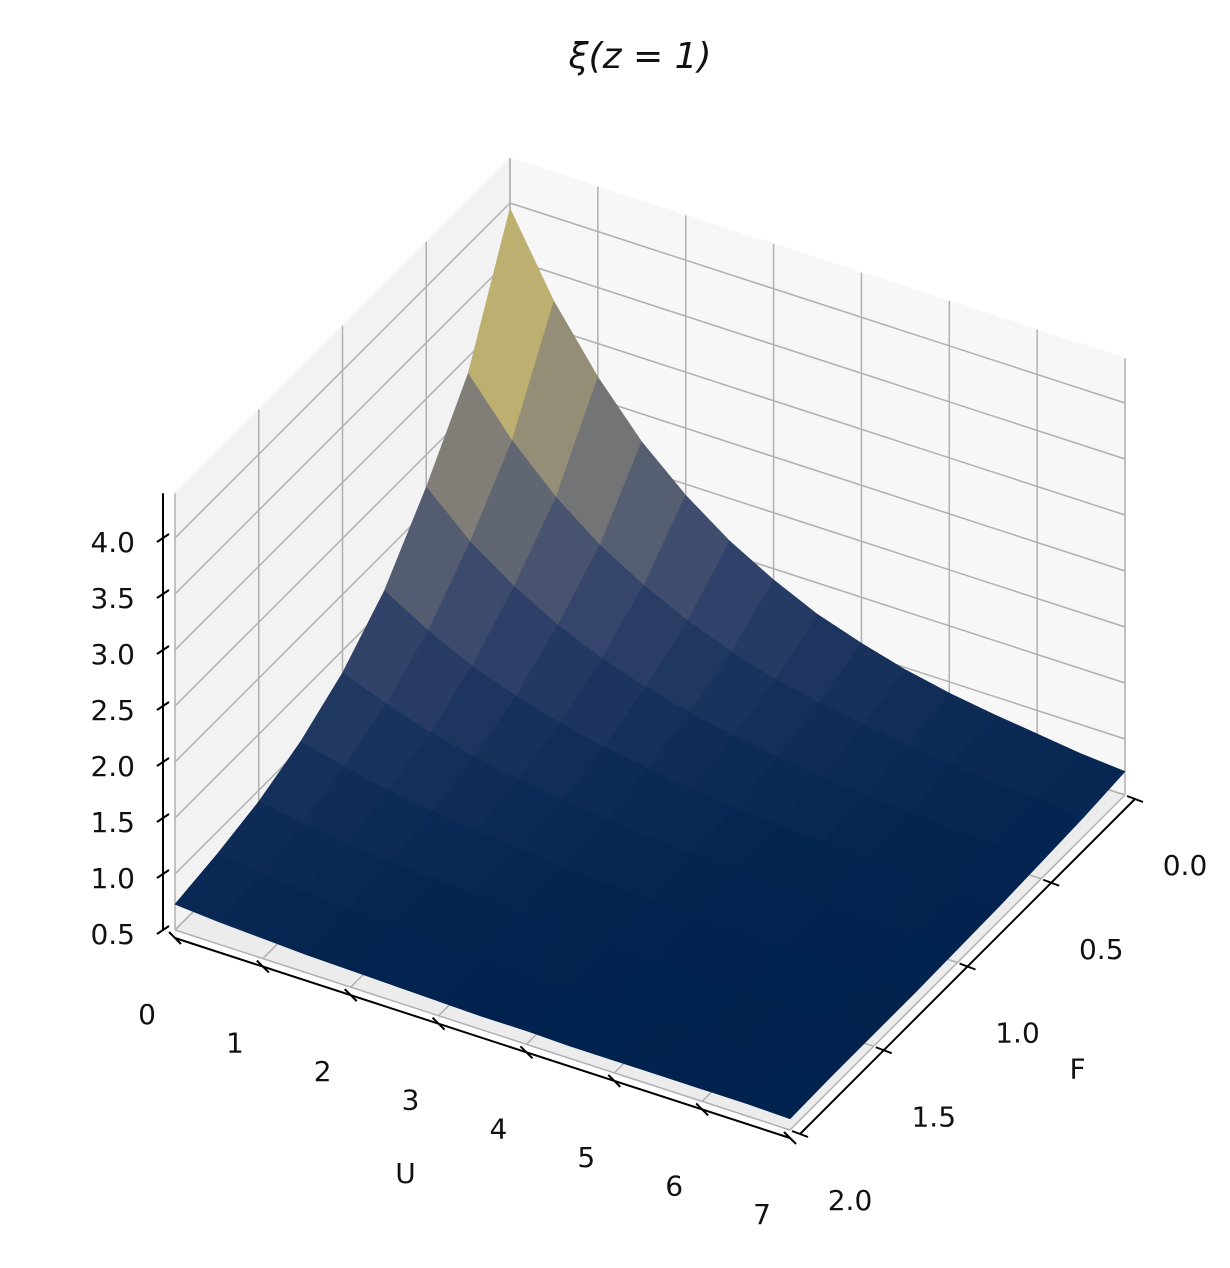 This screenshot has width=1230, height=1268. I want to click on z-tick-label: 1.5, so click(112, 822).